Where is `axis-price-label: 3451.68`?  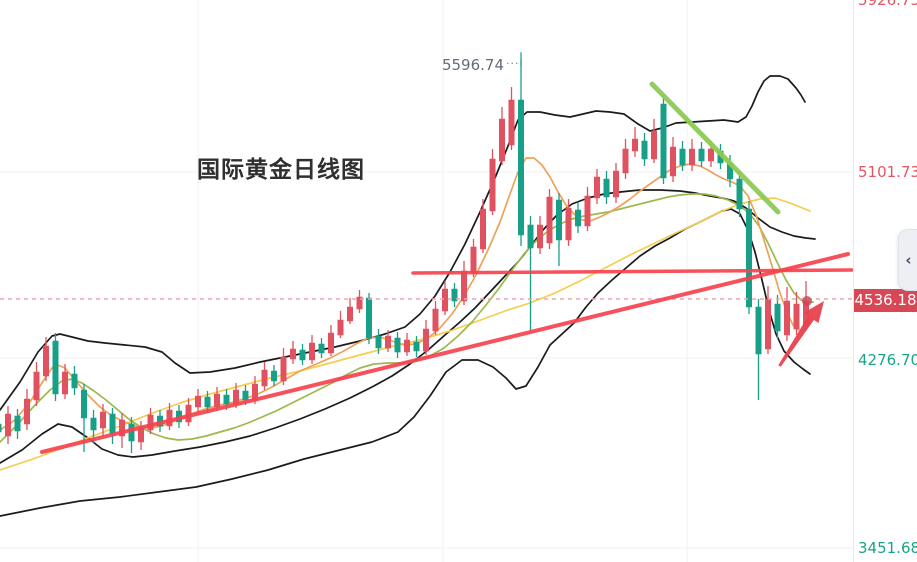 axis-price-label: 3451.68 is located at coordinates (887, 548).